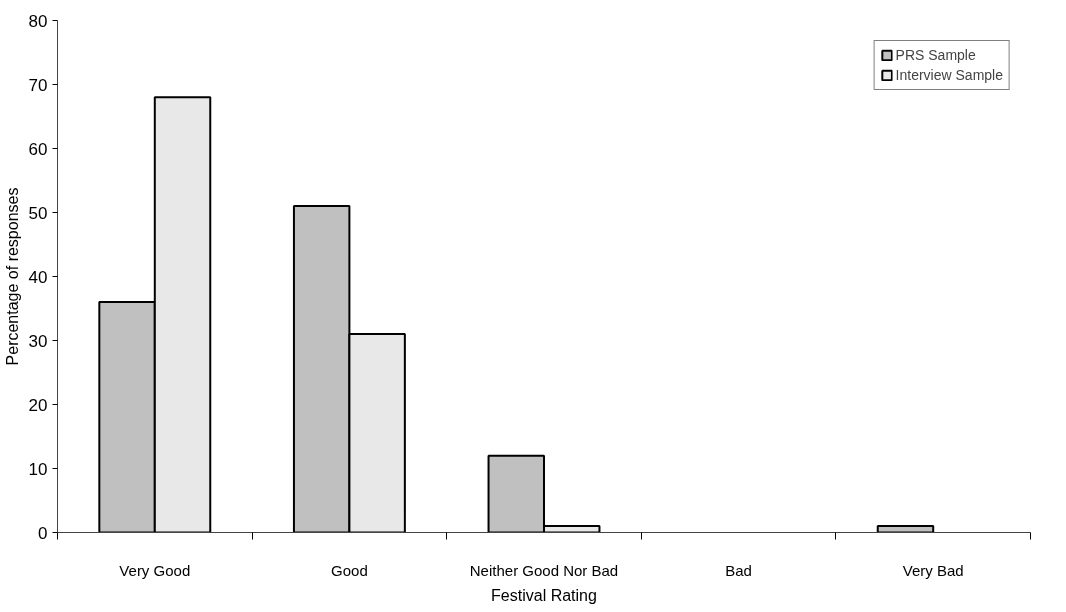  Describe the element at coordinates (38, 213) in the screenshot. I see `y-tick-label: 50` at that location.